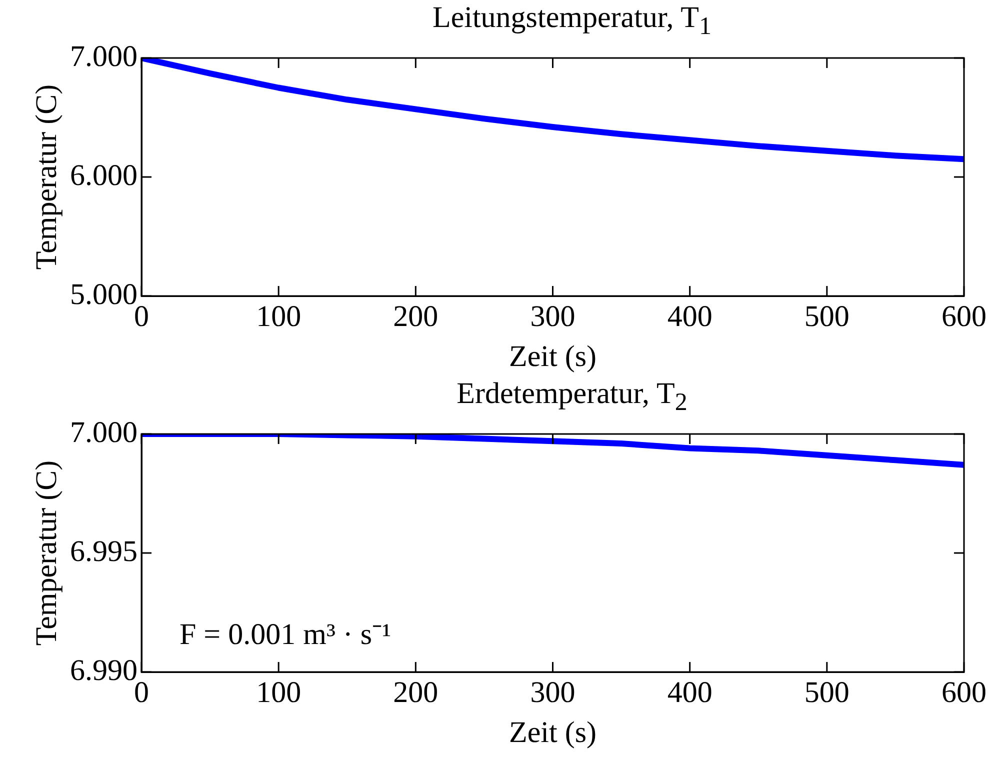  What do you see at coordinates (104, 551) in the screenshot?
I see `y-tick-label: 6.995` at bounding box center [104, 551].